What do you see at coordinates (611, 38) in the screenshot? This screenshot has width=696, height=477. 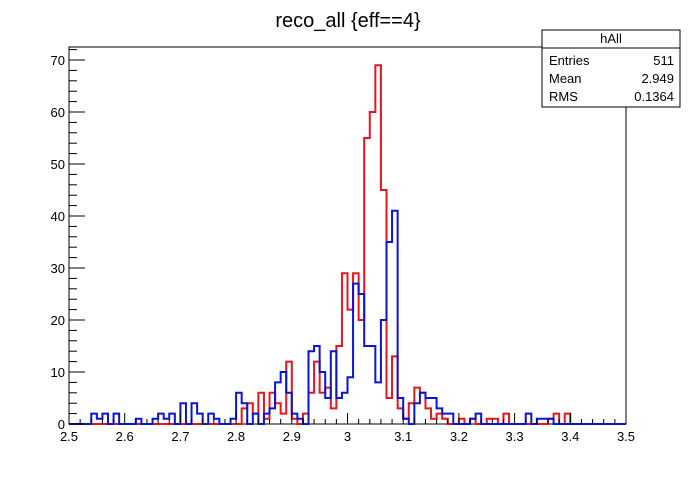 I see `stats-box-title: hAll` at bounding box center [611, 38].